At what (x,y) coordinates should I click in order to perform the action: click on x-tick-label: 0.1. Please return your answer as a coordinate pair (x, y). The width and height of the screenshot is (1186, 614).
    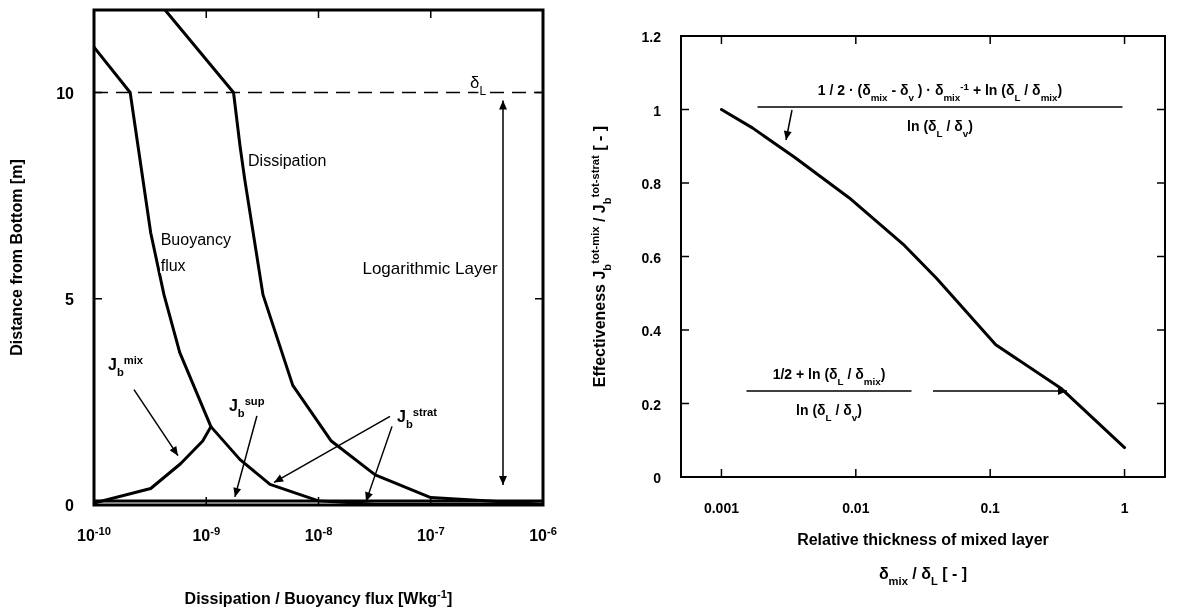
    Looking at the image, I should click on (990, 508).